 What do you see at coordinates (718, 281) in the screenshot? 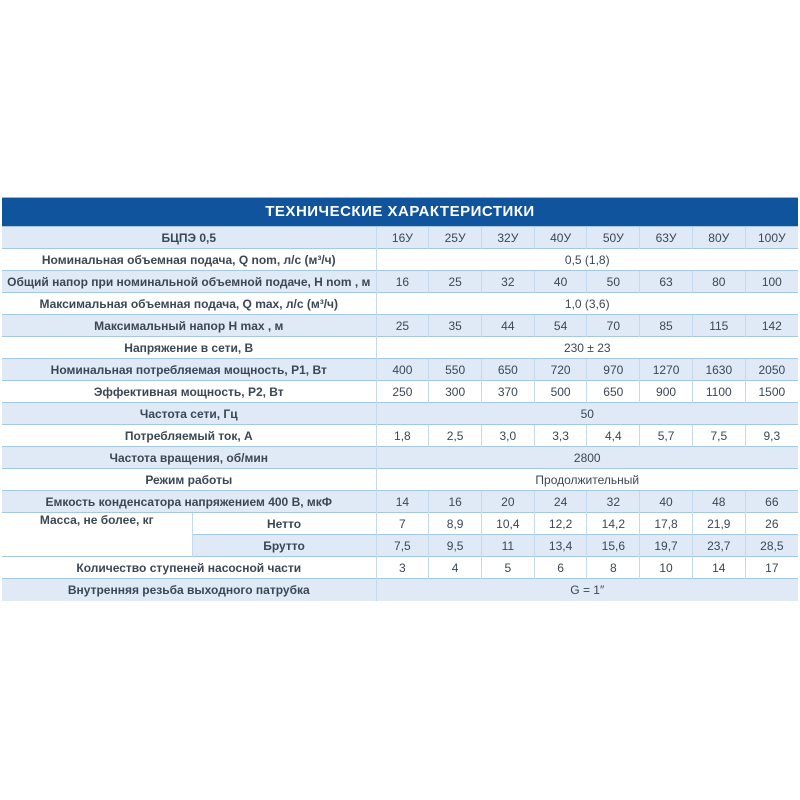
I see `value-cell: 80` at bounding box center [718, 281].